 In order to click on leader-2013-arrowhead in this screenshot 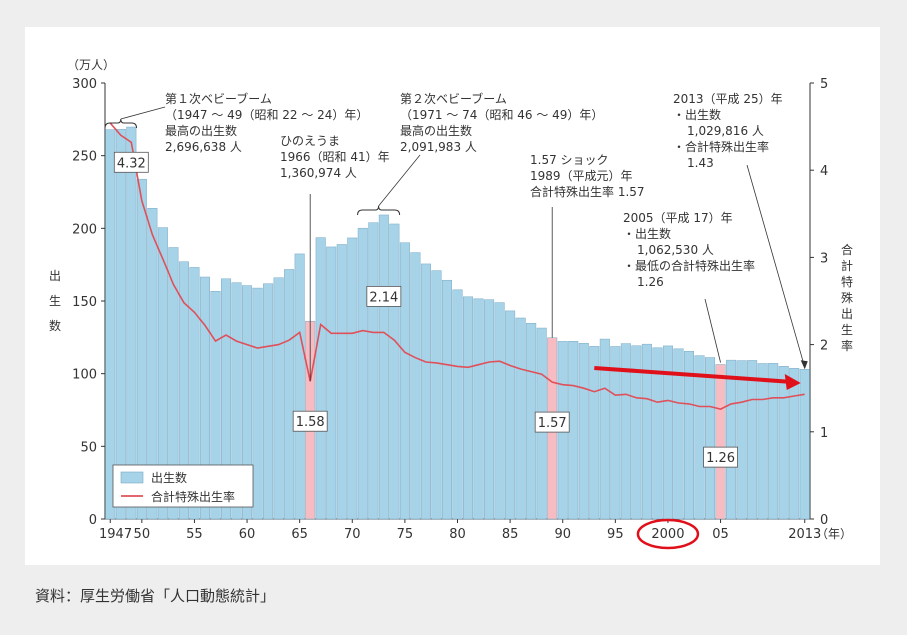, I will do `click(804, 365)`.